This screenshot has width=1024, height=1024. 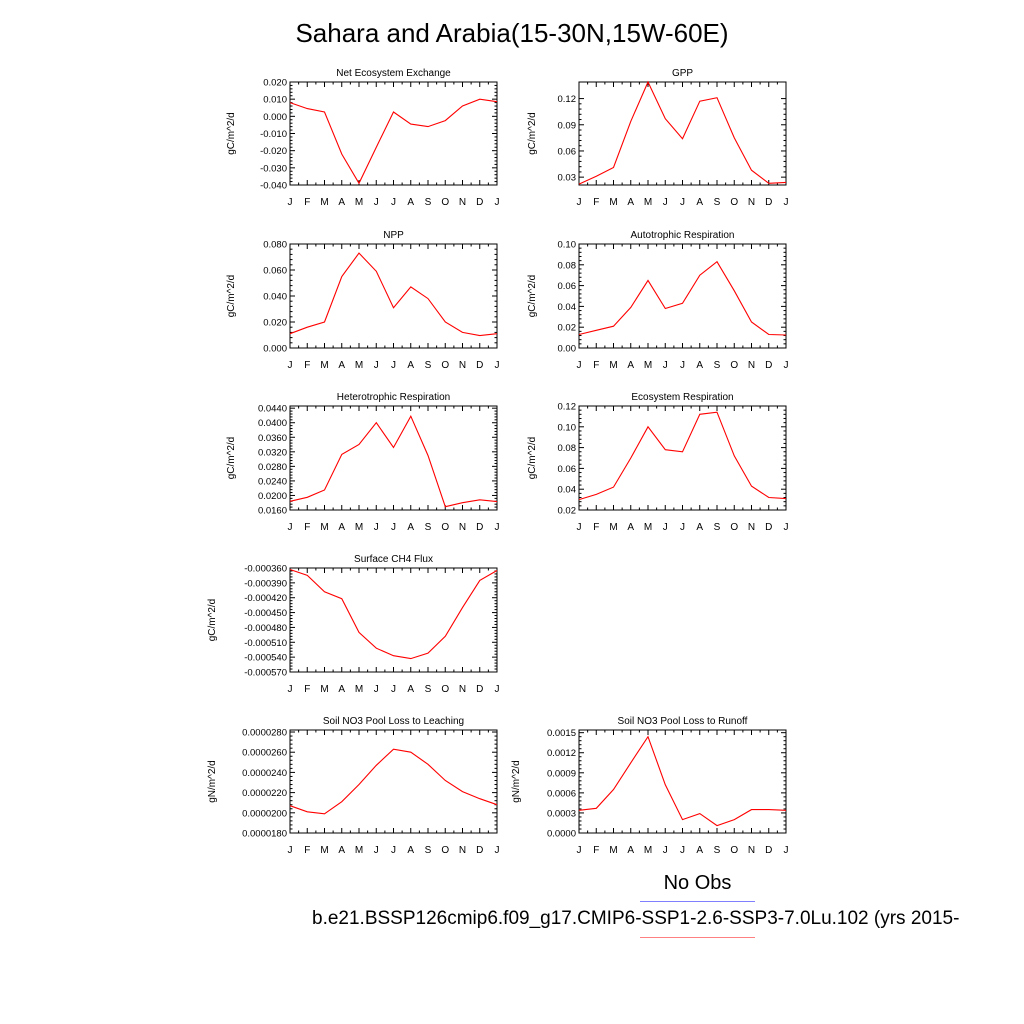 What do you see at coordinates (275, 245) in the screenshot?
I see `y-tick-label: 0.080` at bounding box center [275, 245].